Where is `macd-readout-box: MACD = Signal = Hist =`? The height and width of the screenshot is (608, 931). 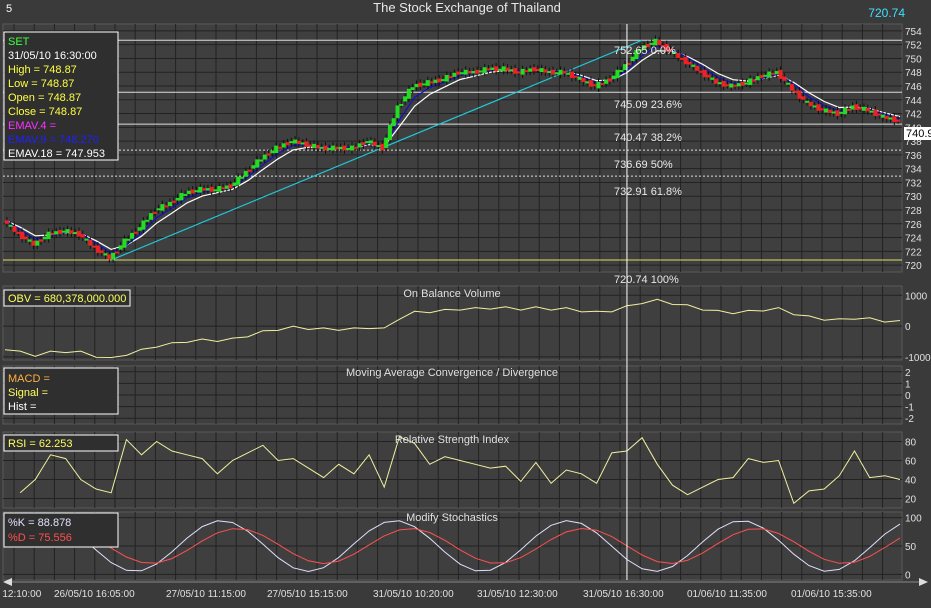 macd-readout-box: MACD = Signal = Hist = is located at coordinates (61, 391).